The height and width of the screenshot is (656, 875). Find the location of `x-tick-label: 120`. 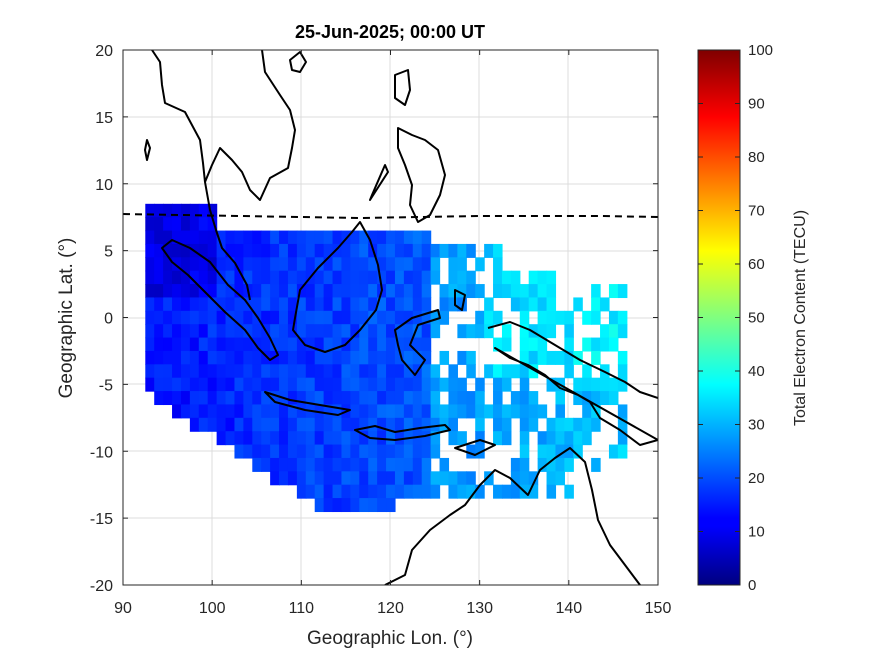

x-tick-label: 120 is located at coordinates (390, 608).